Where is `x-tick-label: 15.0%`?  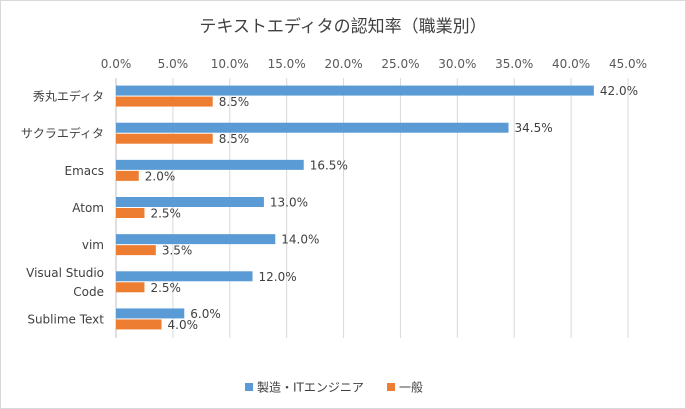
x-tick-label: 15.0% is located at coordinates (287, 64).